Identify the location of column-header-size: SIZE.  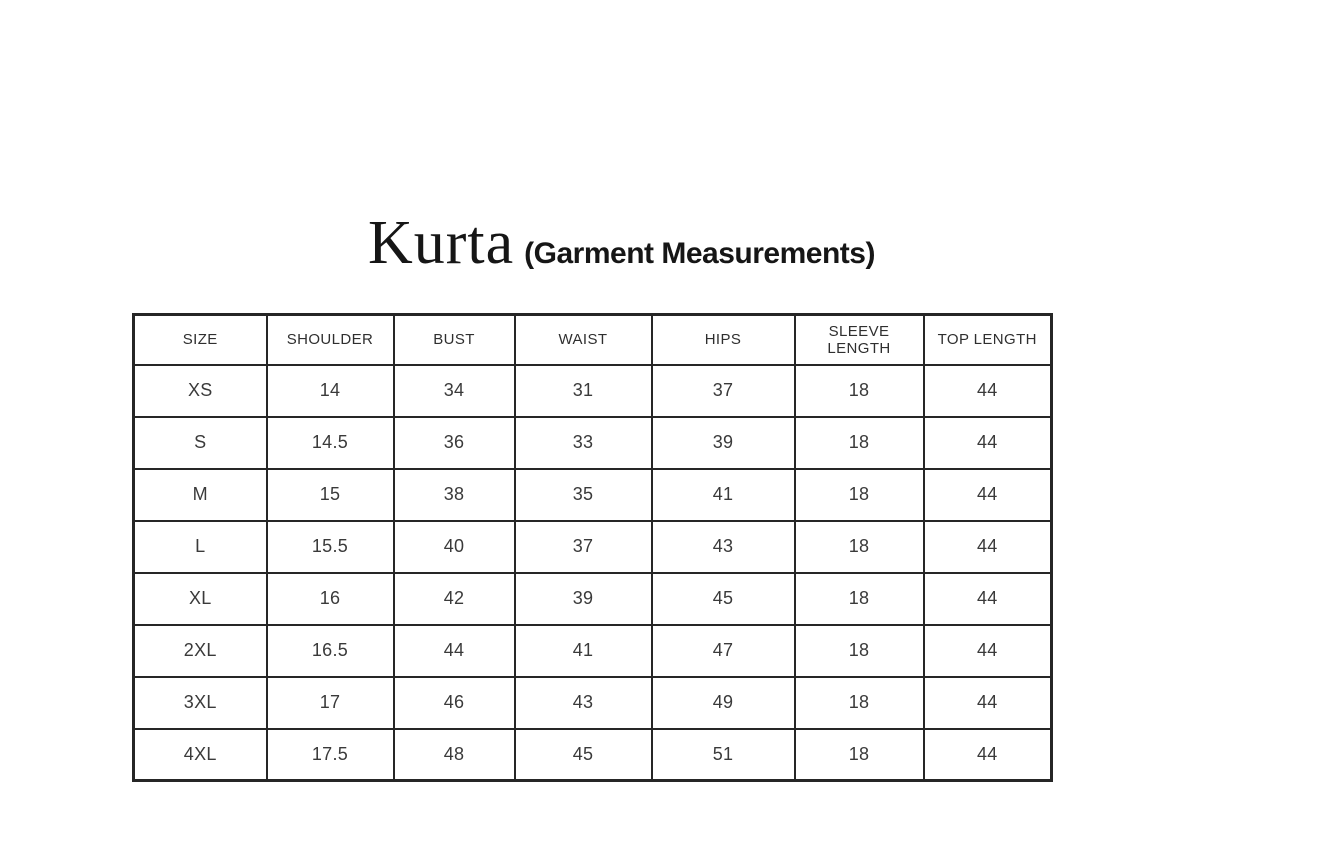
(200, 339).